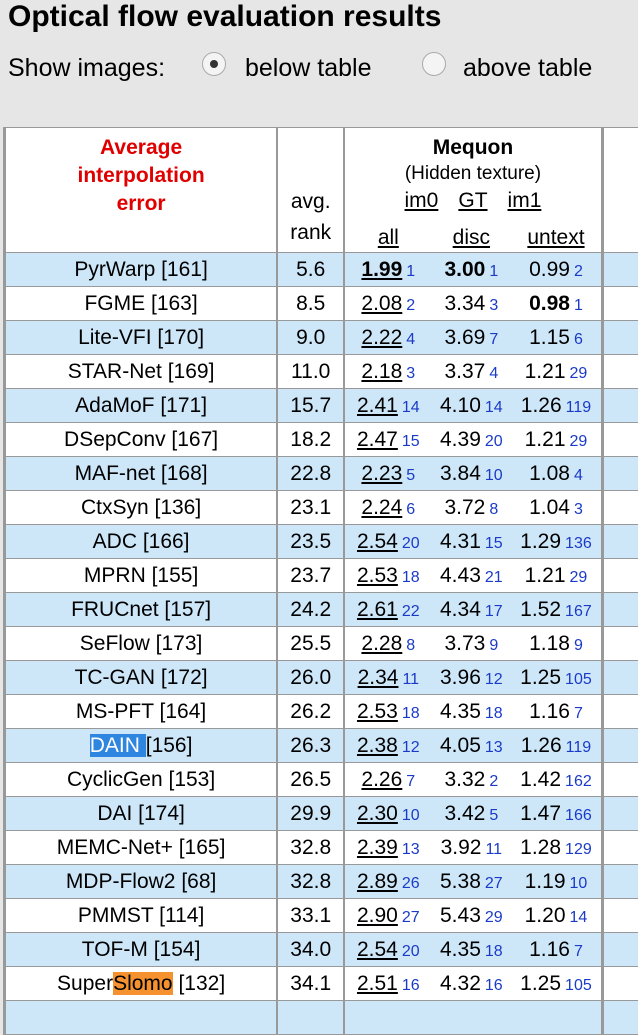 The width and height of the screenshot is (638, 1035). What do you see at coordinates (578, 543) in the screenshot?
I see `score-rank: 136` at bounding box center [578, 543].